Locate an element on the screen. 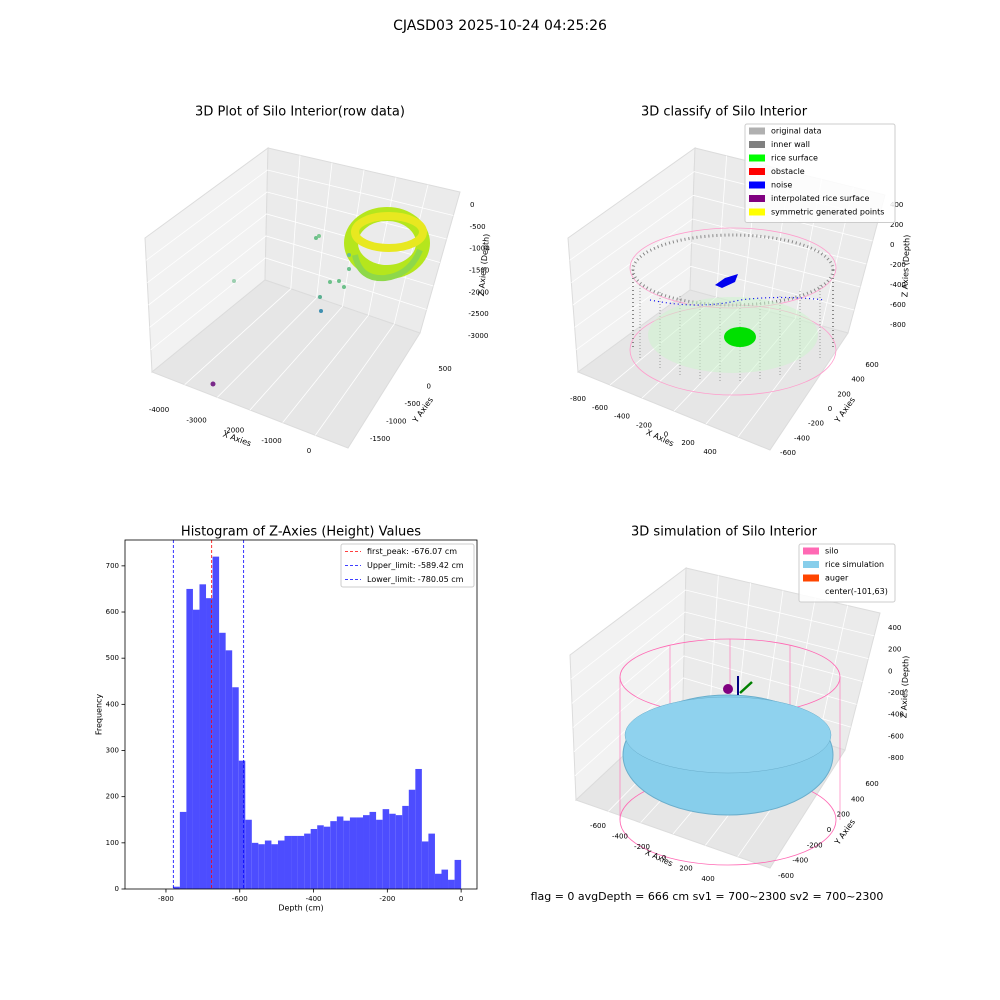  y-axis-label: Frequency is located at coordinates (99, 715).